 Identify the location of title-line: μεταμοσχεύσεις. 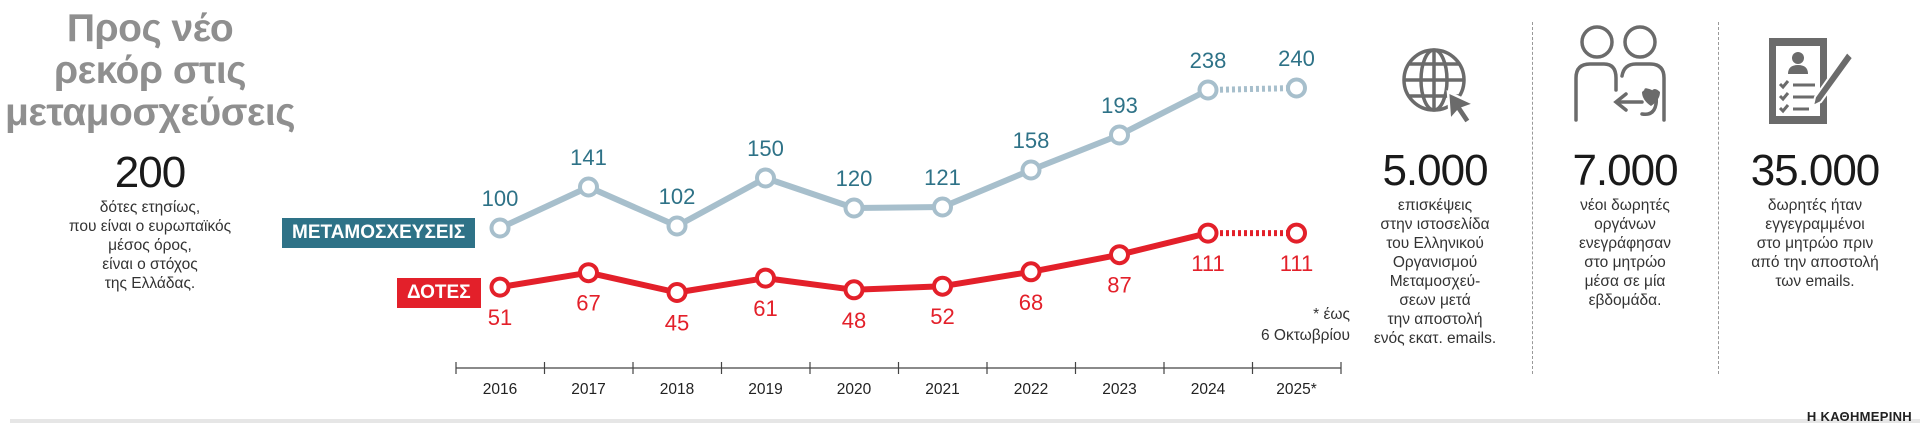
(150, 112).